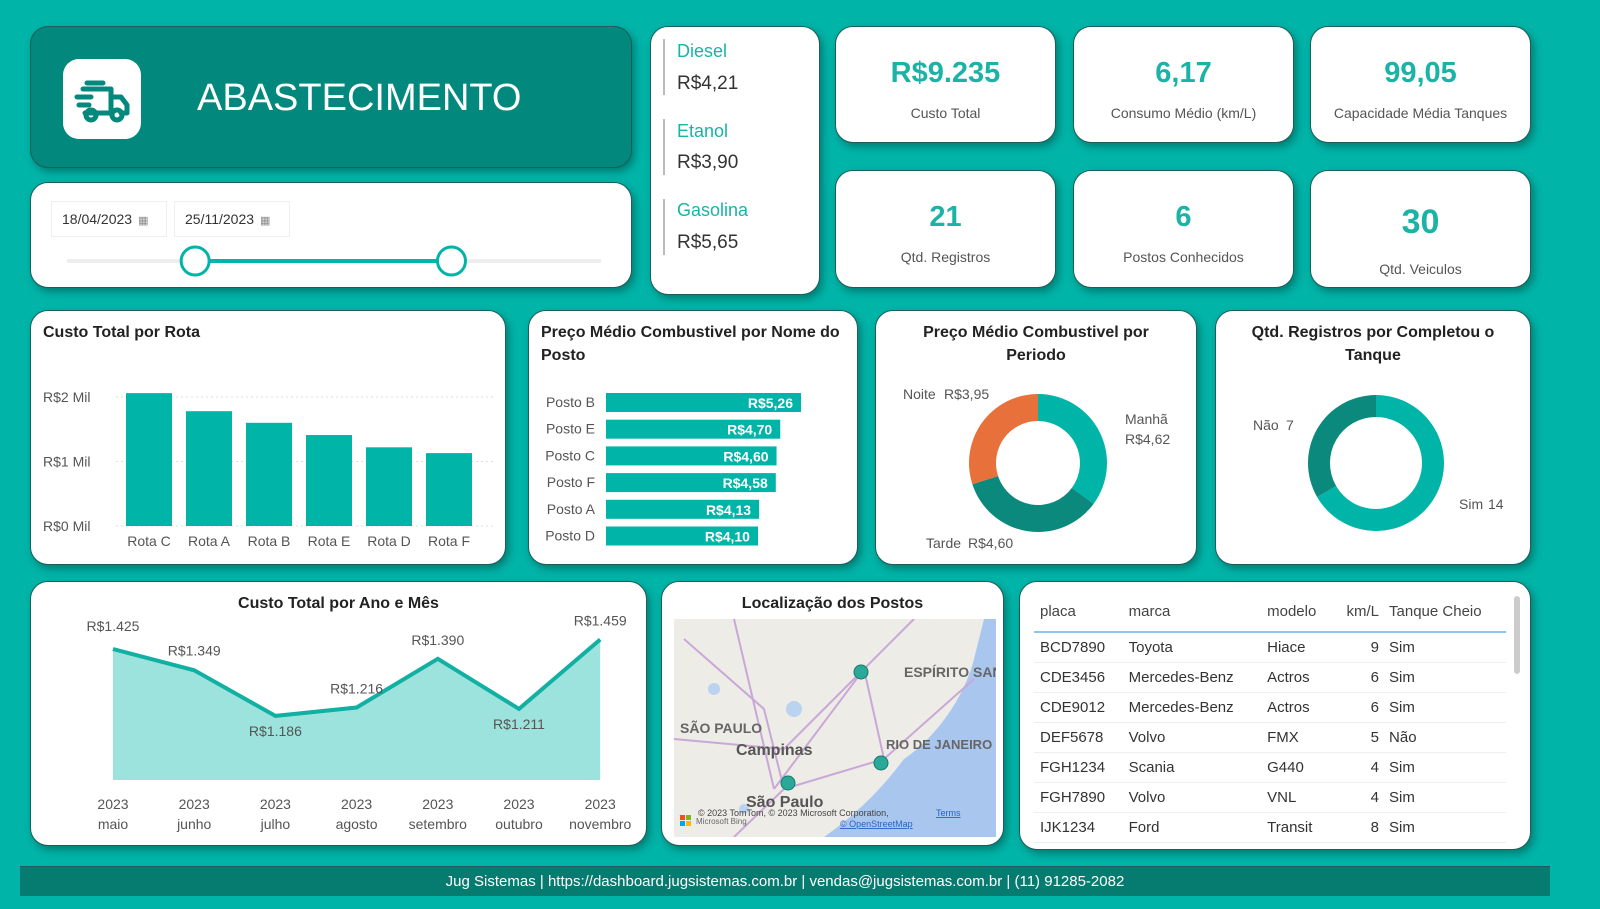 This screenshot has height=909, width=1600. Describe the element at coordinates (338, 603) in the screenshot. I see `chart-title: Custo Total por Ano e Mês` at that location.